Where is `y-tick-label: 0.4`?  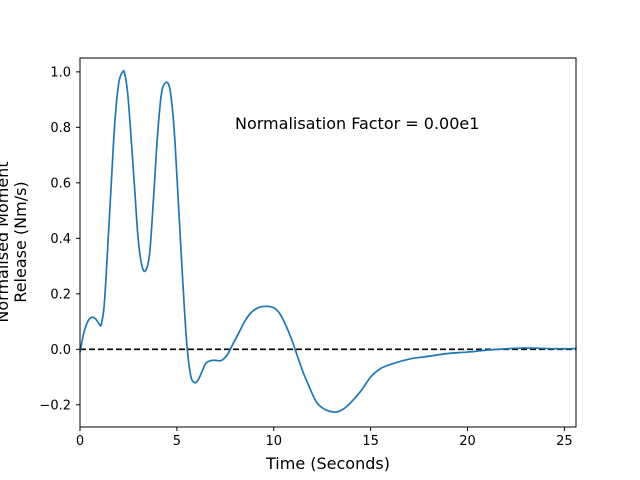 y-tick-label: 0.4 is located at coordinates (60, 239).